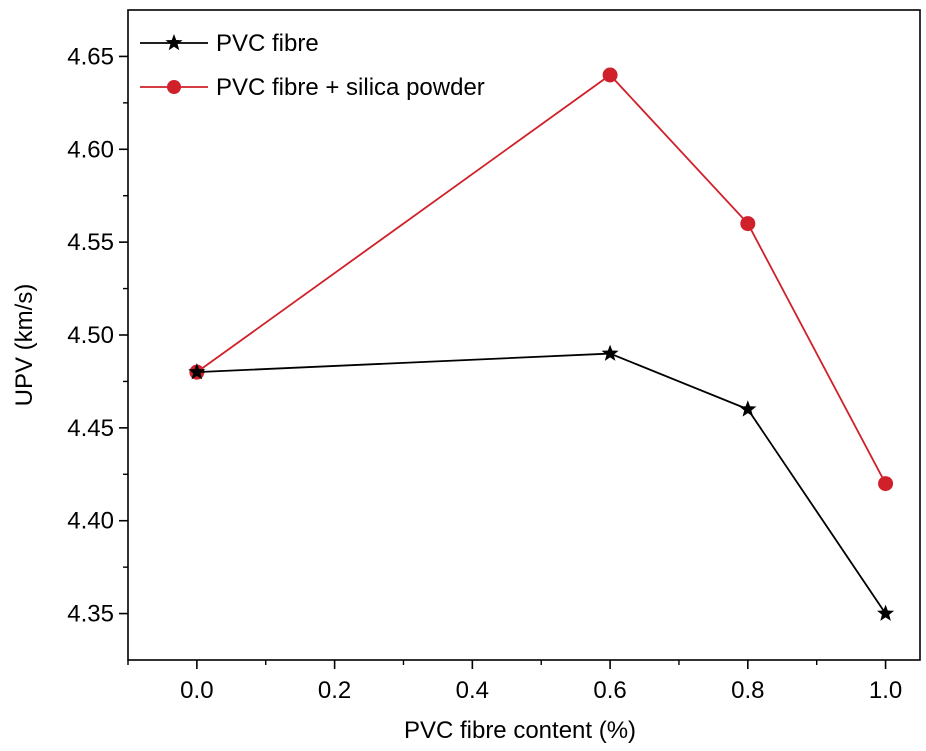 This screenshot has width=926, height=751. What do you see at coordinates (312, 65) in the screenshot?
I see `legend: PVC fibre PVC fibre + silica powder` at bounding box center [312, 65].